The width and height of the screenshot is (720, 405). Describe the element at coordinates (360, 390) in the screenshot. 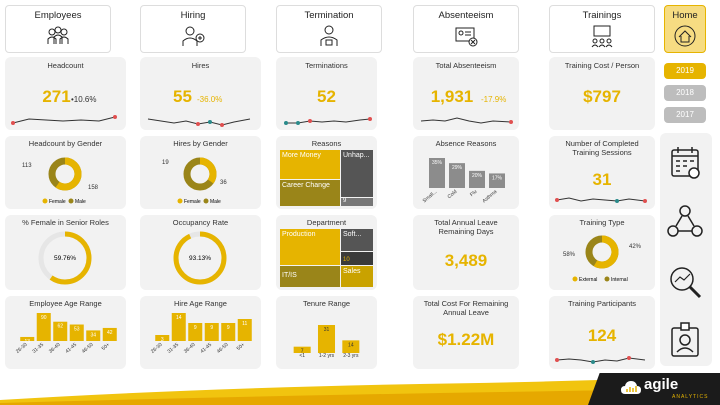

I see `footer-wave` at that location.